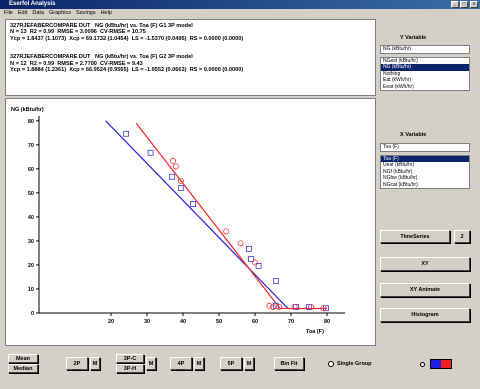  What do you see at coordinates (106, 13) in the screenshot?
I see `menu-item: Help` at bounding box center [106, 13].